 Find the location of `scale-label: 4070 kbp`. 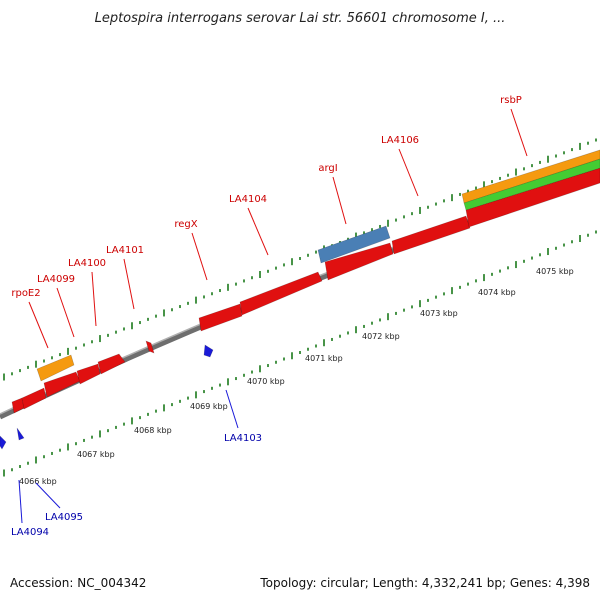

scale-label: 4070 kbp is located at coordinates (266, 381).